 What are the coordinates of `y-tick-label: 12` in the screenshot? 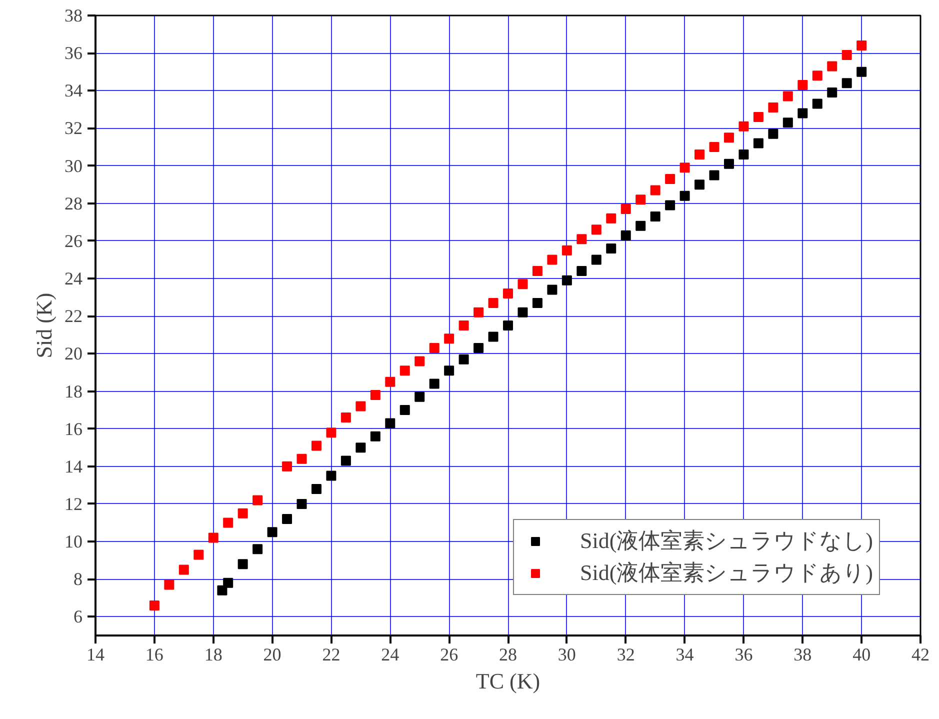 It's located at (73, 504).